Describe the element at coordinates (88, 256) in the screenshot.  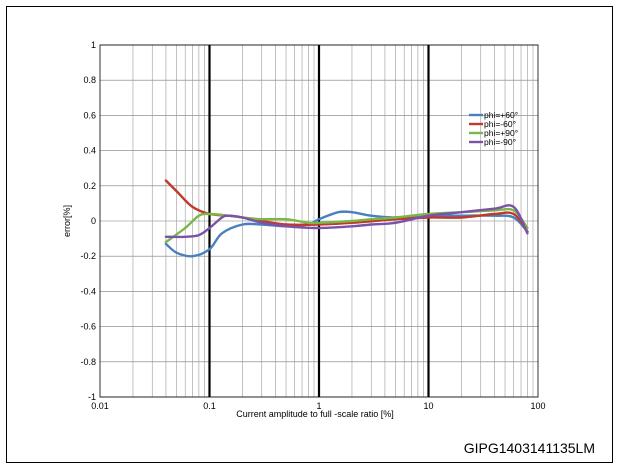
I see `y-tick-label: -0.2` at that location.